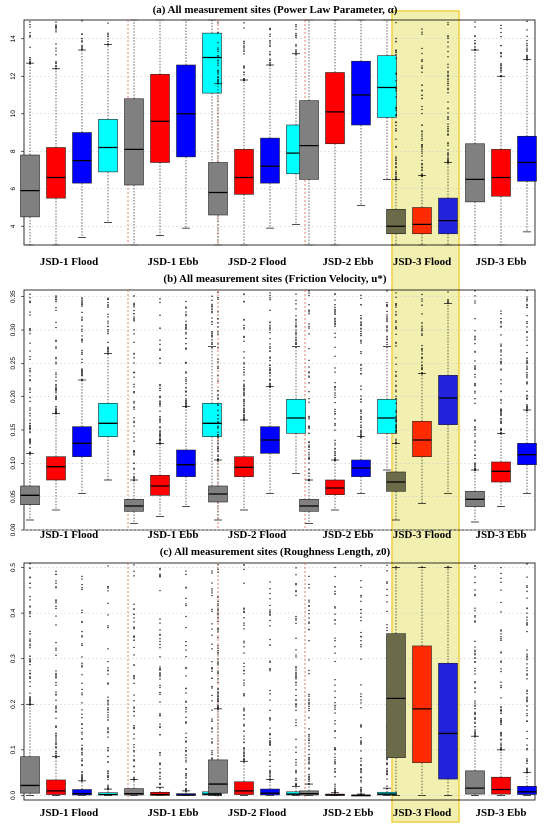 Image resolution: width=550 pixels, height=832 pixels. I want to click on group-label: JSD-1 Flood, so click(69, 813).